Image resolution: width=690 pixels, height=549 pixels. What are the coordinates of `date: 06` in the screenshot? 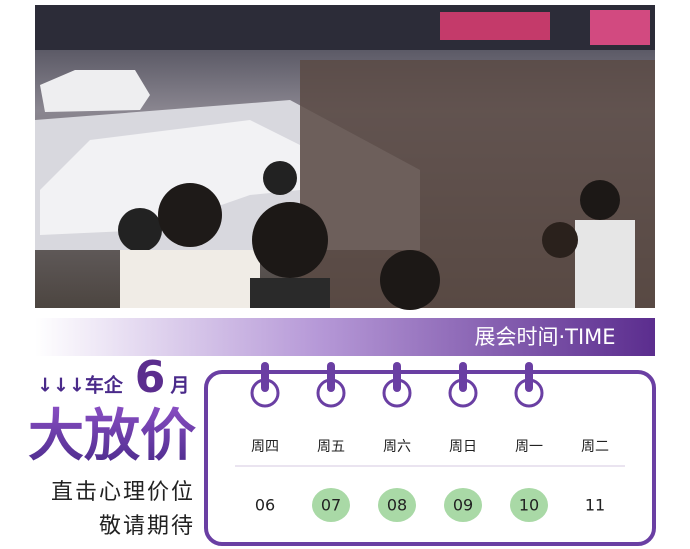 It's located at (265, 505).